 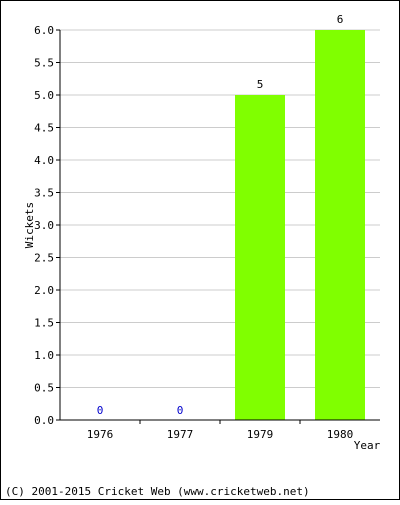 What do you see at coordinates (44, 420) in the screenshot?
I see `y-tick-label: 0.0` at bounding box center [44, 420].